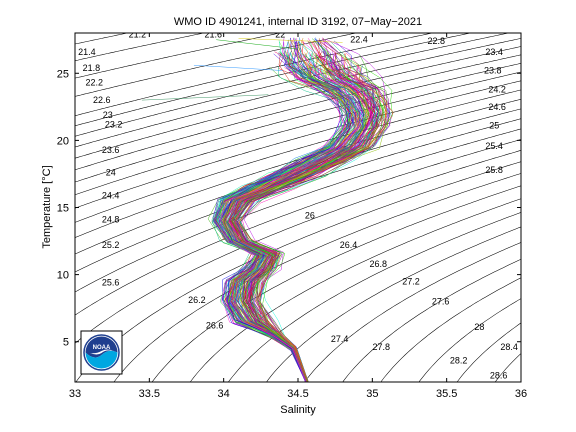  What do you see at coordinates (111, 283) in the screenshot?
I see `contour-label: 25.6` at bounding box center [111, 283].